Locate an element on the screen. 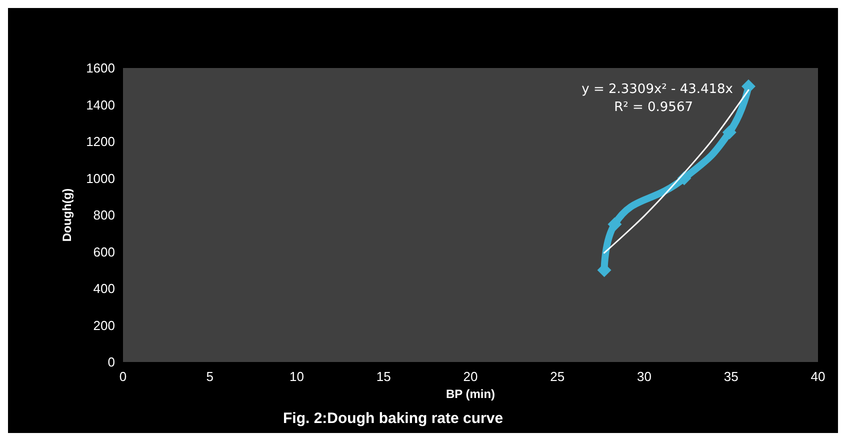  y-tick-label: 1000 is located at coordinates (100, 178).